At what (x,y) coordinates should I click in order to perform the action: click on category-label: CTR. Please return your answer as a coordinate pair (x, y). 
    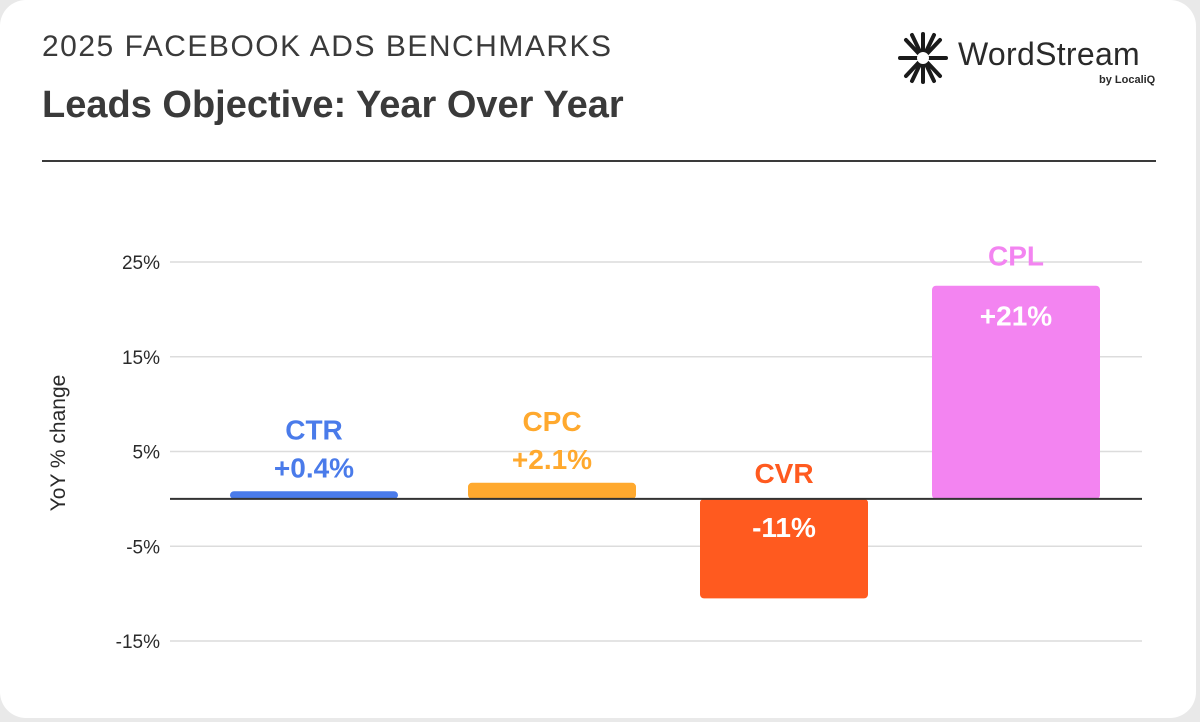
    Looking at the image, I should click on (314, 429).